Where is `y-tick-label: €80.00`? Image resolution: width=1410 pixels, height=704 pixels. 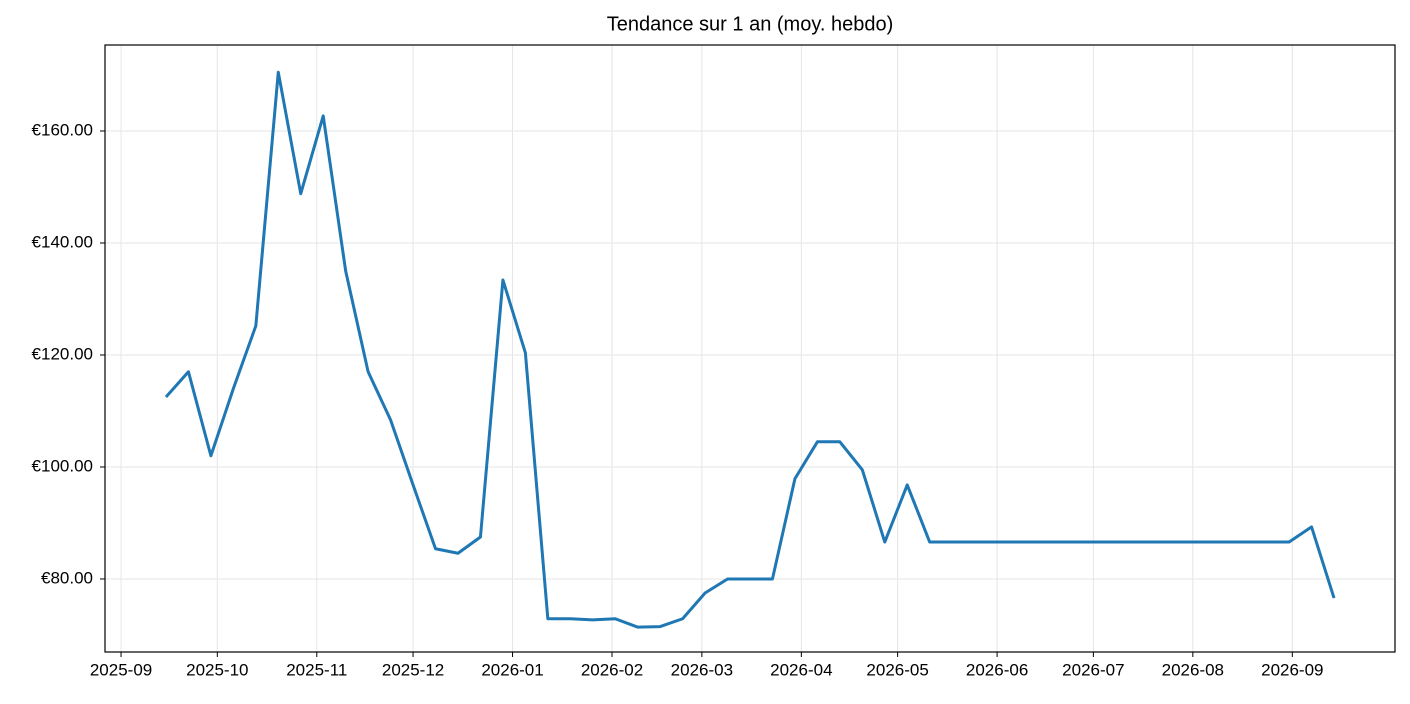
y-tick-label: €80.00 is located at coordinates (67, 577).